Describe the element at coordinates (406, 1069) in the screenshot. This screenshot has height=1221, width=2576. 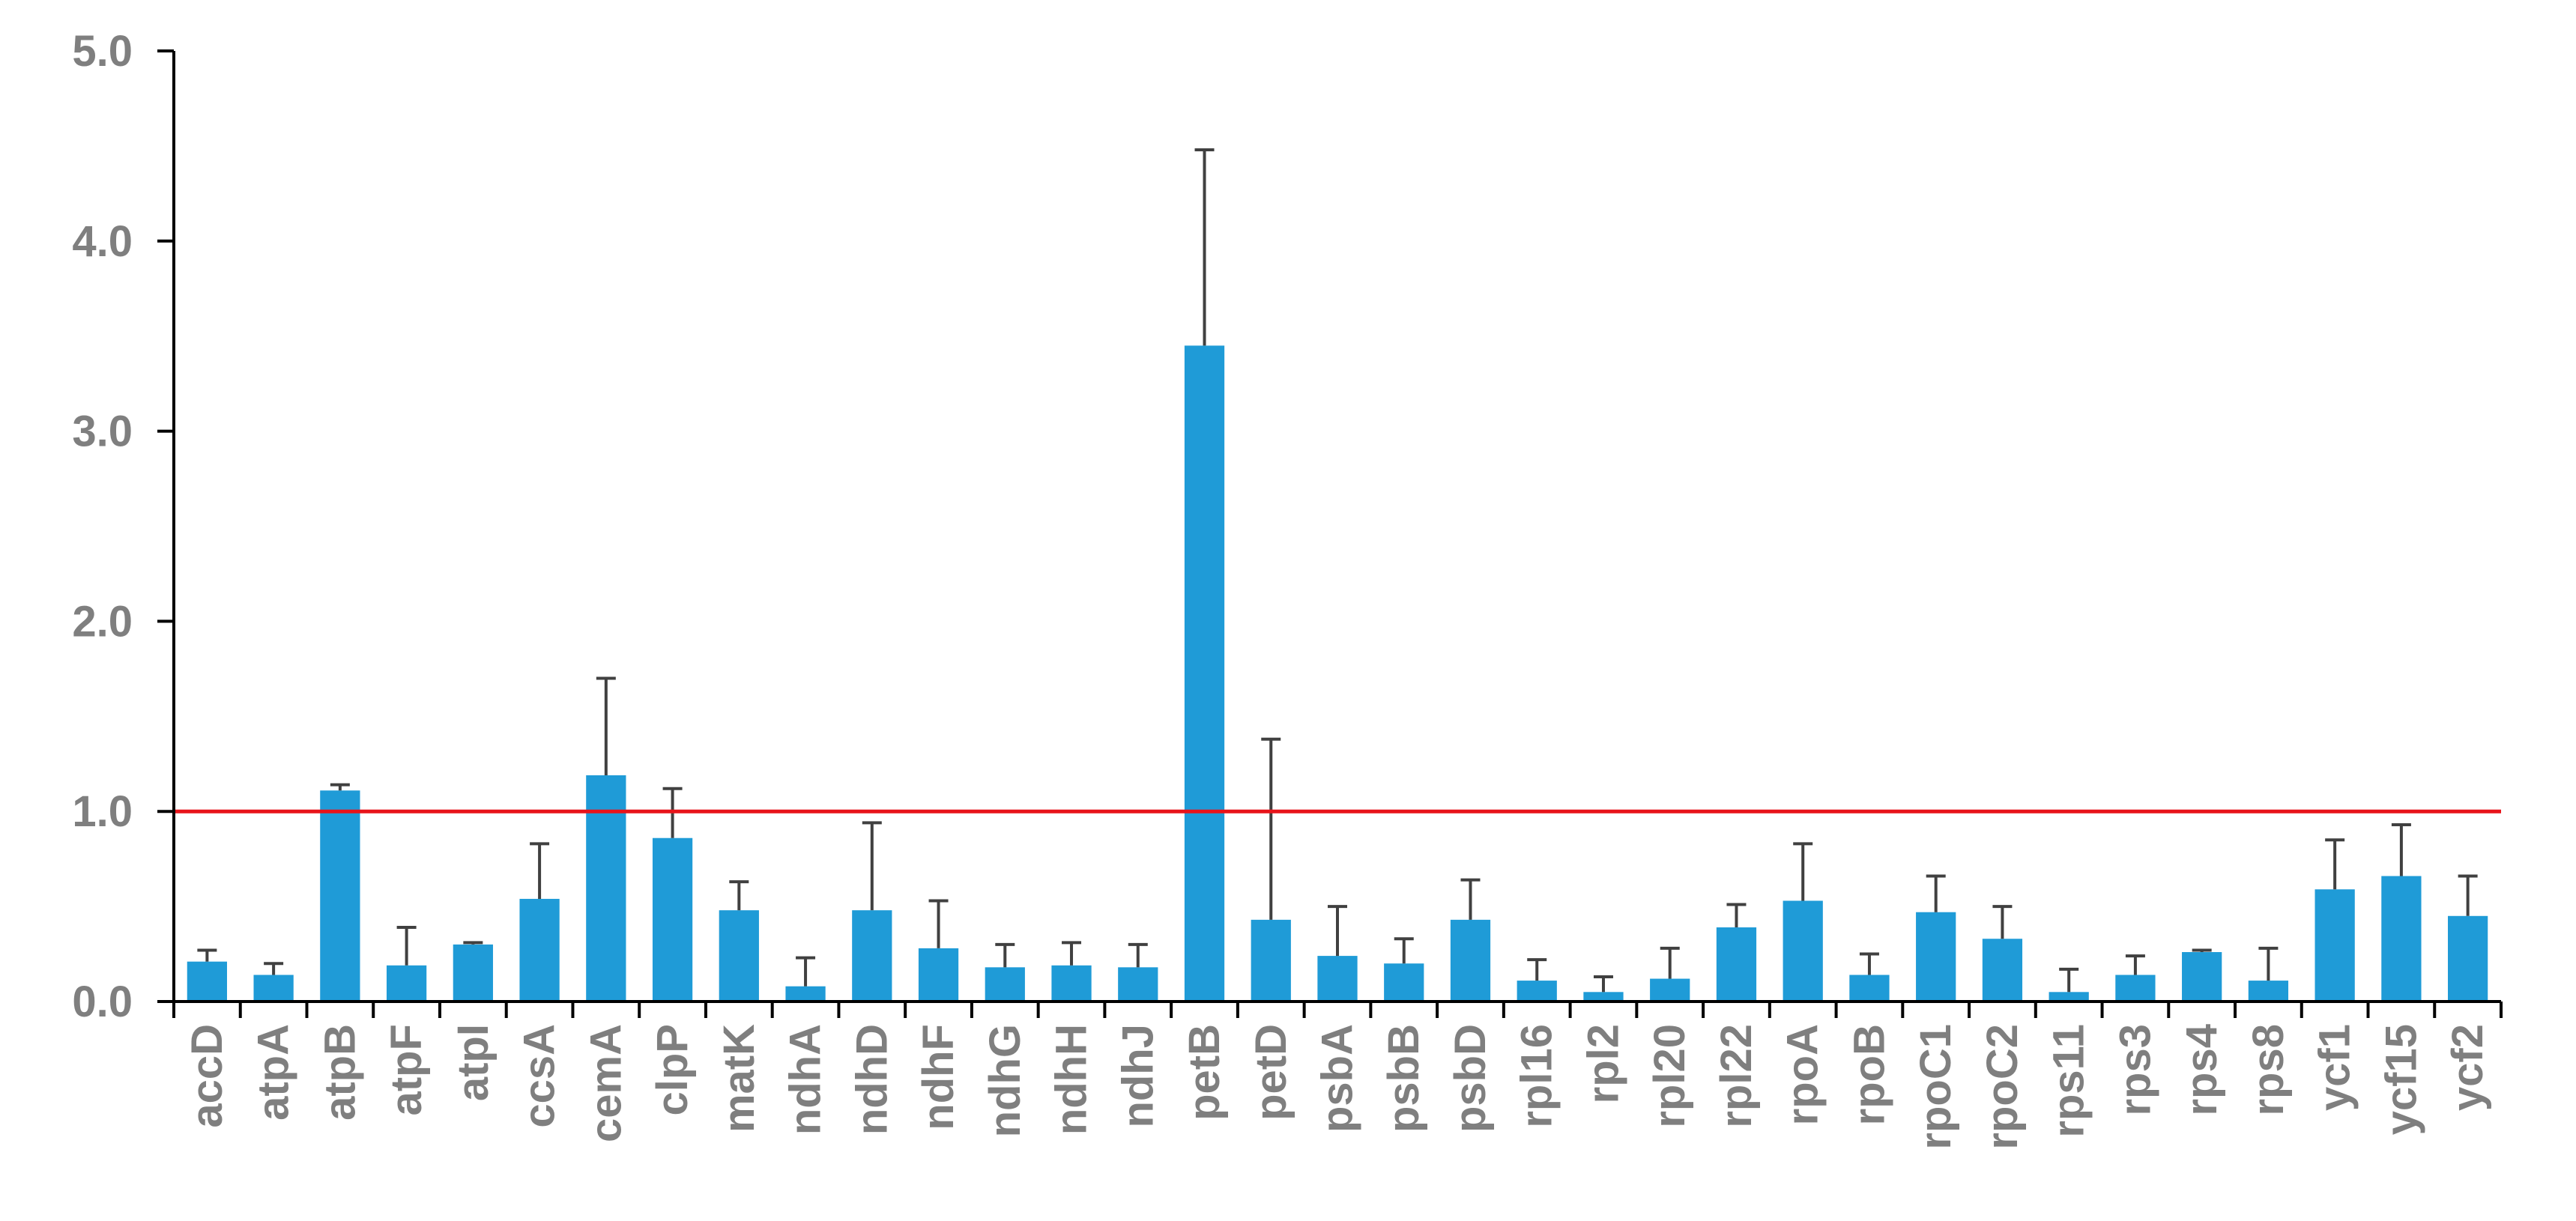
I see `x-tick-label-atpF: atpF` at that location.